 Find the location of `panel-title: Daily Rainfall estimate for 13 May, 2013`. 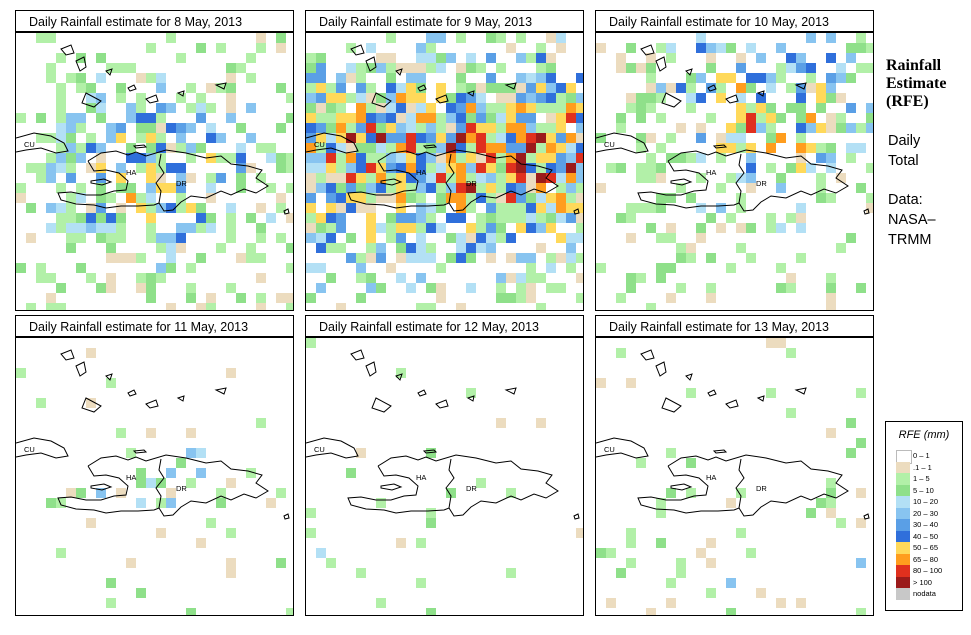

panel-title: Daily Rainfall estimate for 13 May, 2013 is located at coordinates (734, 326).